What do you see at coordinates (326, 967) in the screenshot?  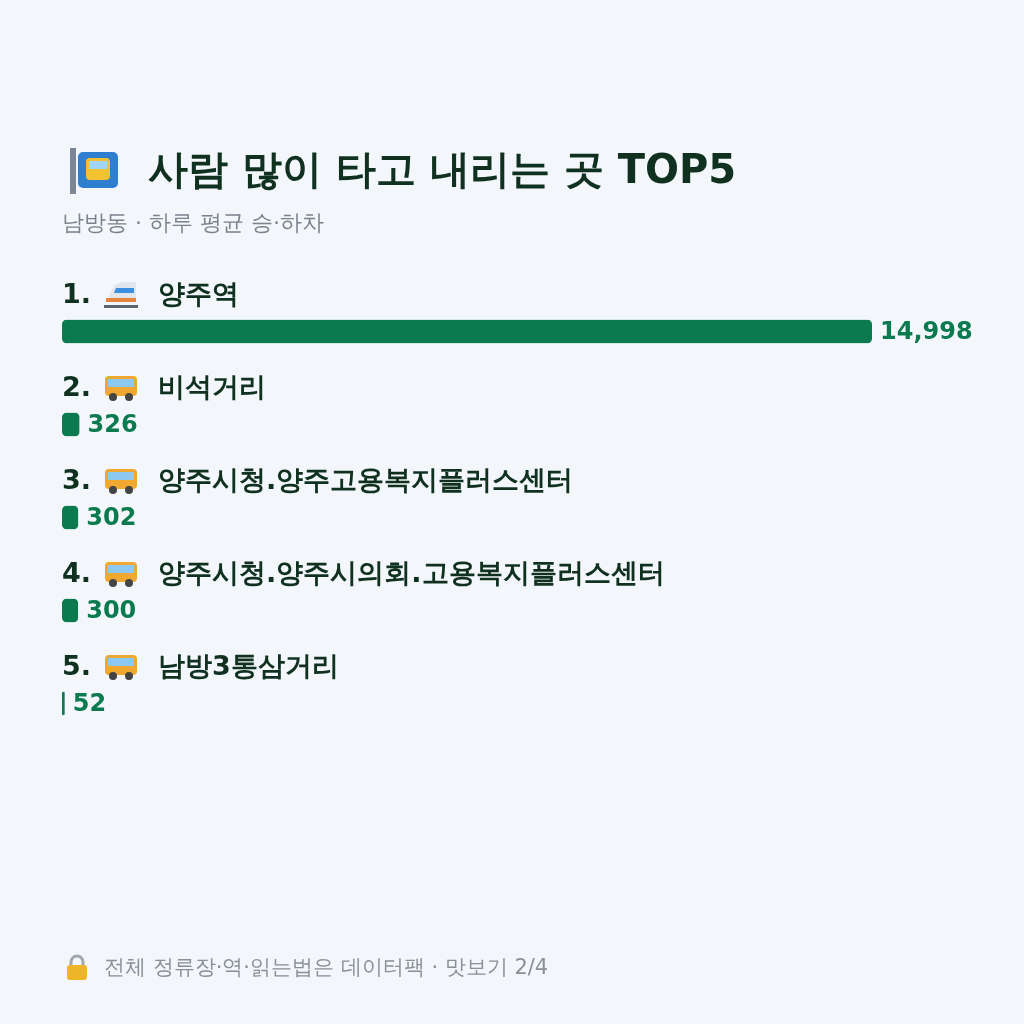 I see `text: 전체 정류장·역·읽는법은 데이터팩 · 맛보기 2/4` at bounding box center [326, 967].